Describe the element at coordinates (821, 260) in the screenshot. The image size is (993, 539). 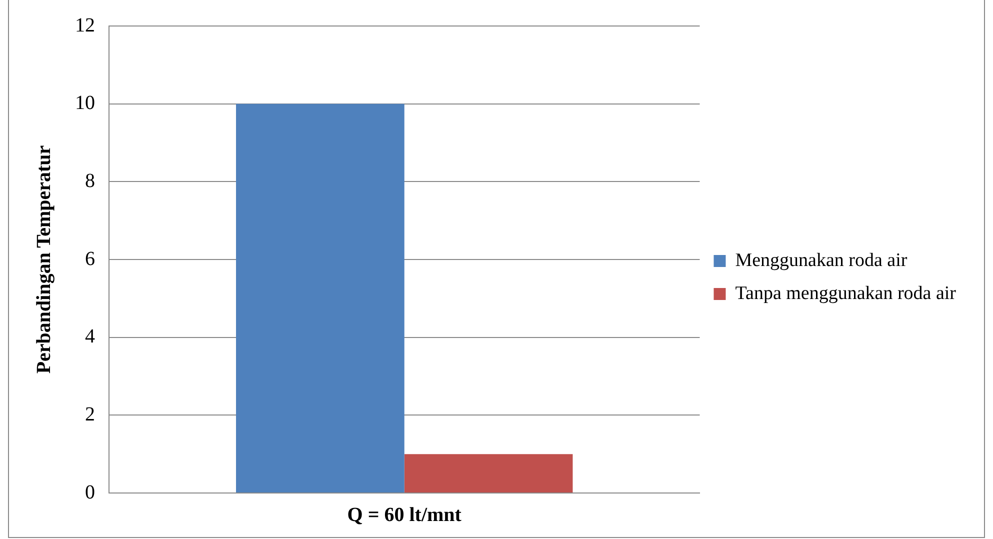
I see `legend-label: Menggunakan roda air` at that location.